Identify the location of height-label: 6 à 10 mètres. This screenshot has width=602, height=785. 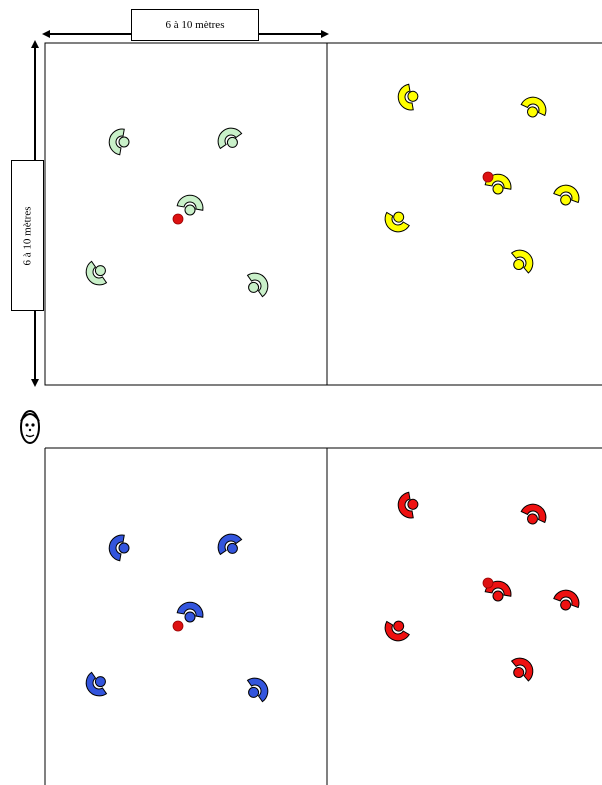
(27, 235).